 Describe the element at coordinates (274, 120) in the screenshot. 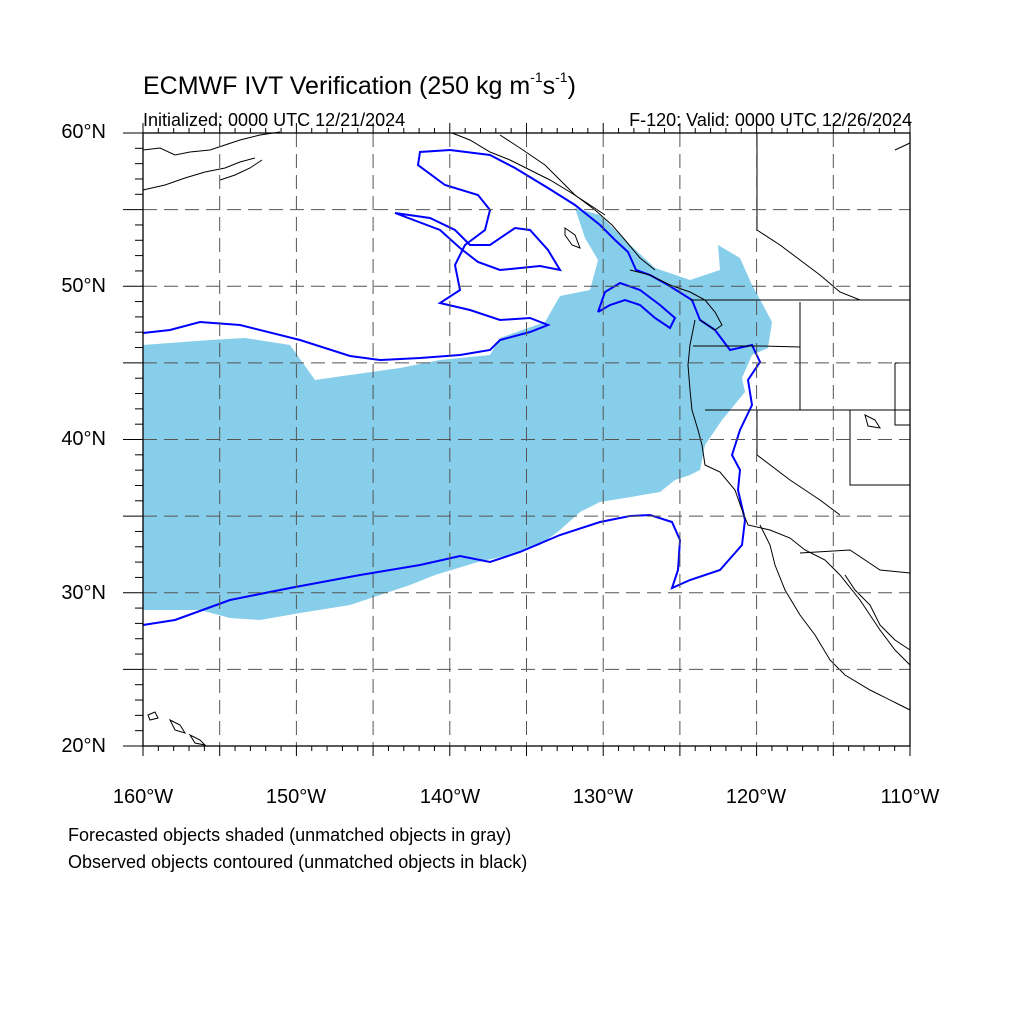

I see `initialized-time: Initialized: 0000 UTC 12/21/2024` at that location.